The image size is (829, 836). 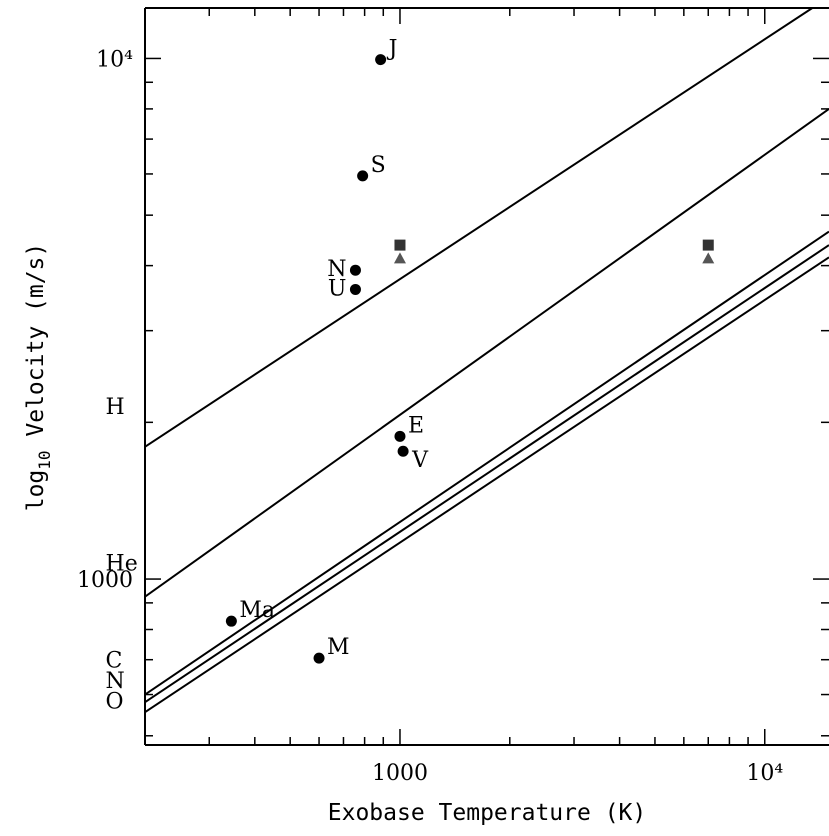 I want to click on y-axis-title-prefix: log, so click(x=36, y=491).